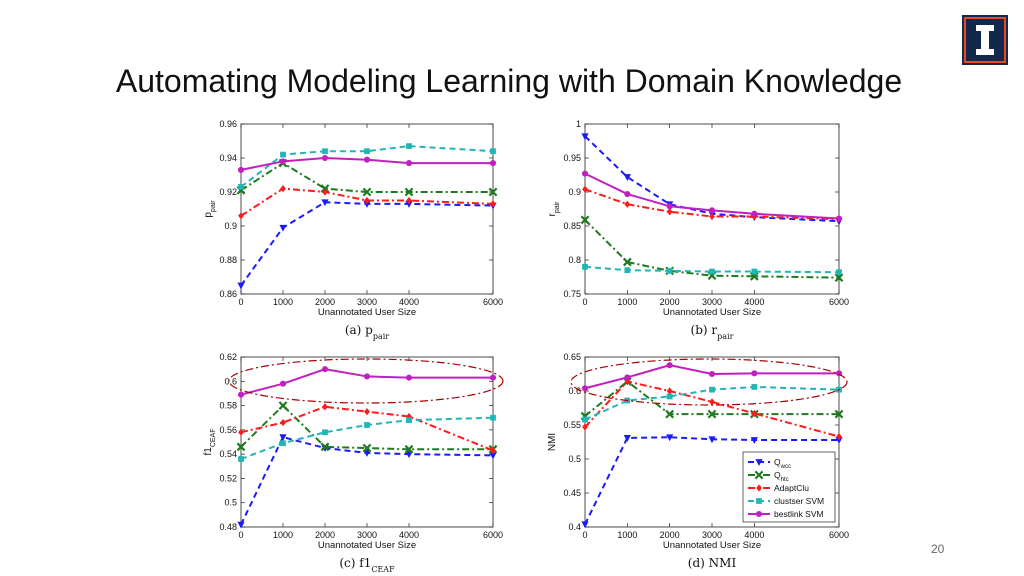  What do you see at coordinates (230, 381) in the screenshot?
I see `y-tick-label: 0.6` at bounding box center [230, 381].